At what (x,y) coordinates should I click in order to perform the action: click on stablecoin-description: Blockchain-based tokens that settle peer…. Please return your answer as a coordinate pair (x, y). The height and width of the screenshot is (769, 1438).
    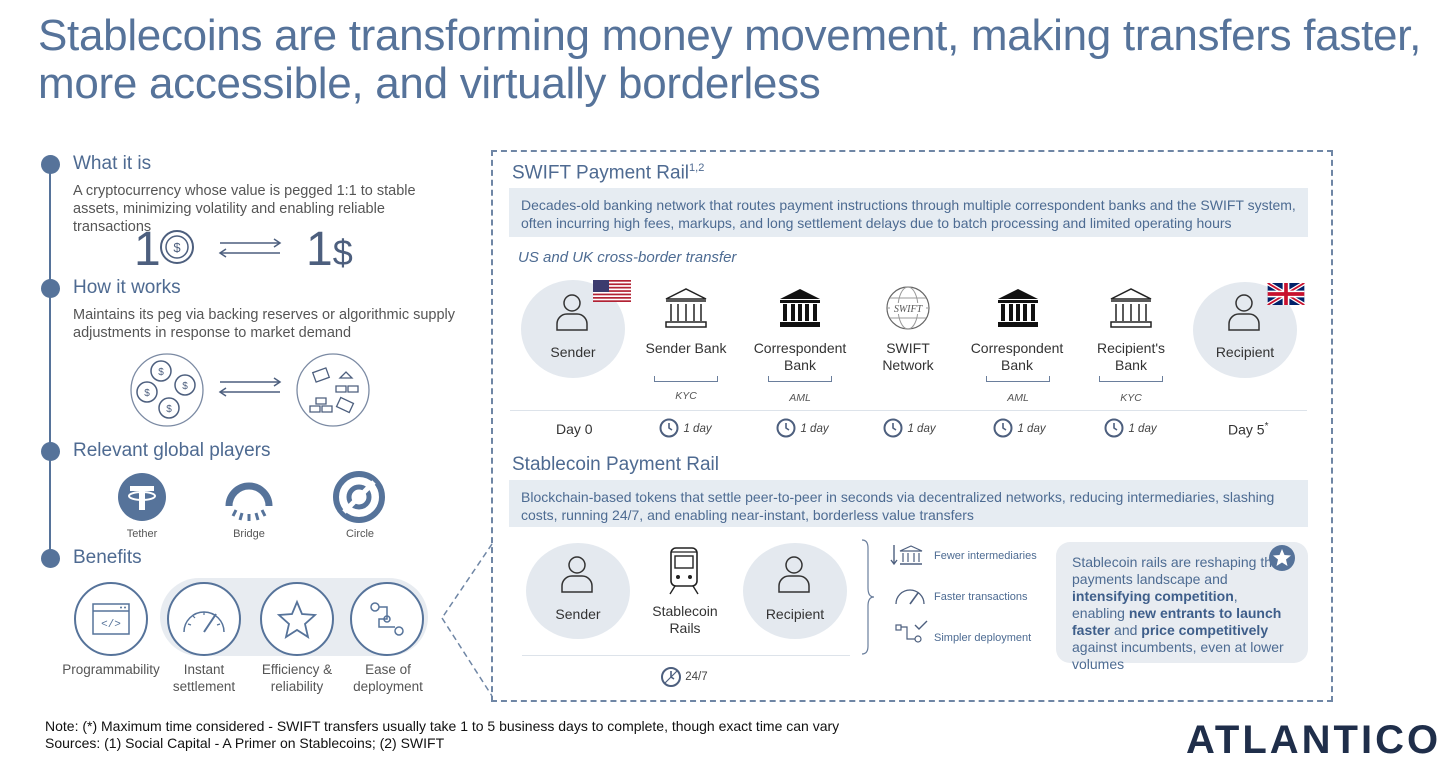
    Looking at the image, I should click on (908, 503).